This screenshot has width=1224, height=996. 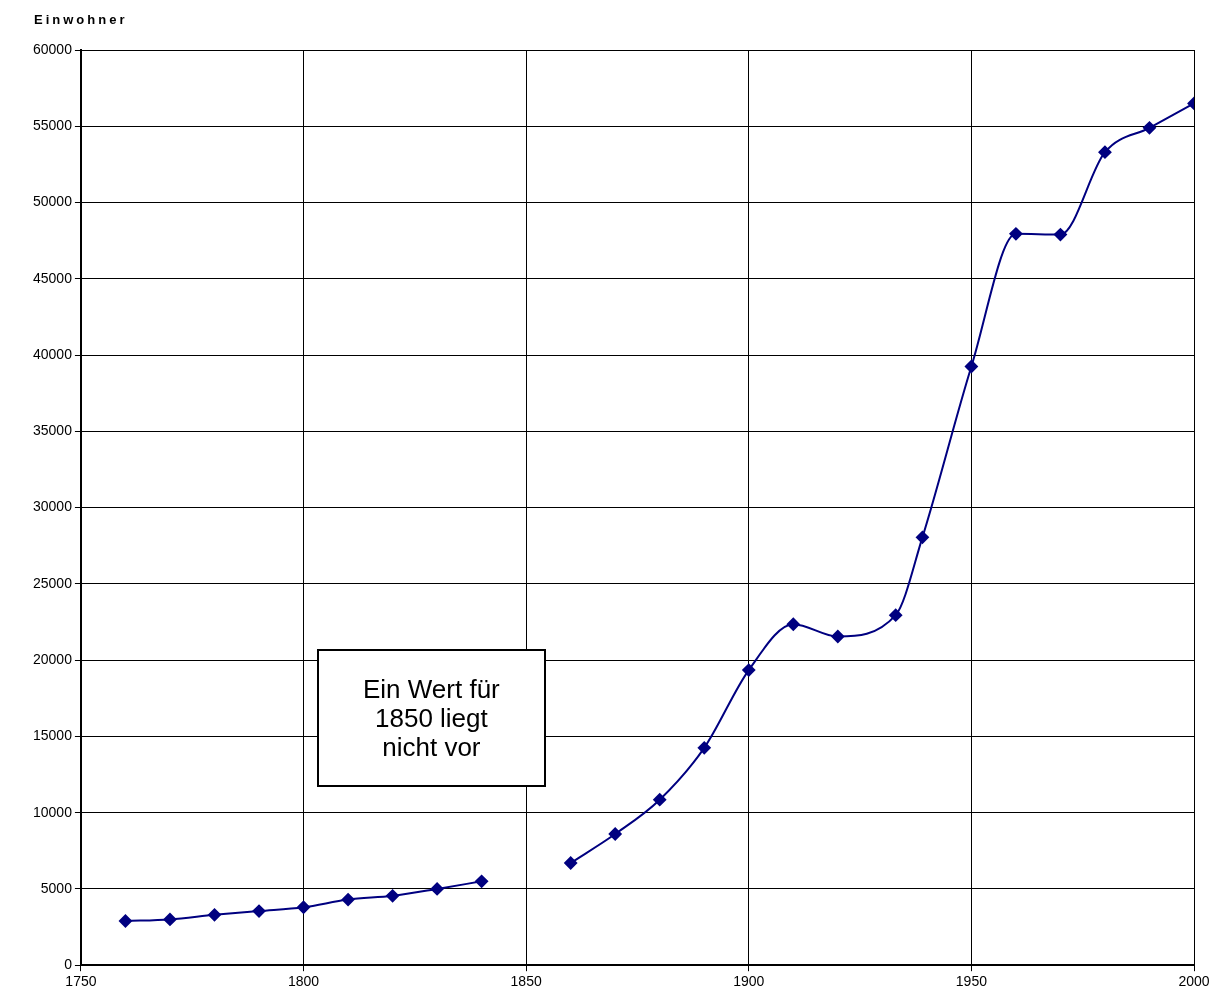 I want to click on x-tick-label: 1950, so click(x=971, y=981).